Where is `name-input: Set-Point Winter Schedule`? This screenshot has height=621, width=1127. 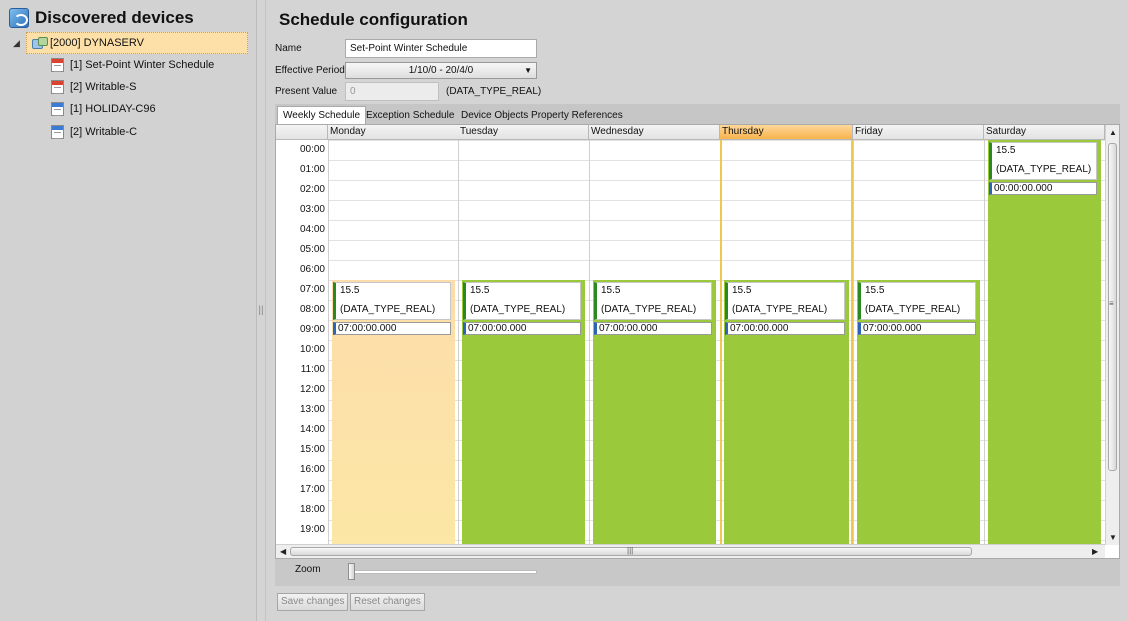 name-input: Set-Point Winter Schedule is located at coordinates (441, 48).